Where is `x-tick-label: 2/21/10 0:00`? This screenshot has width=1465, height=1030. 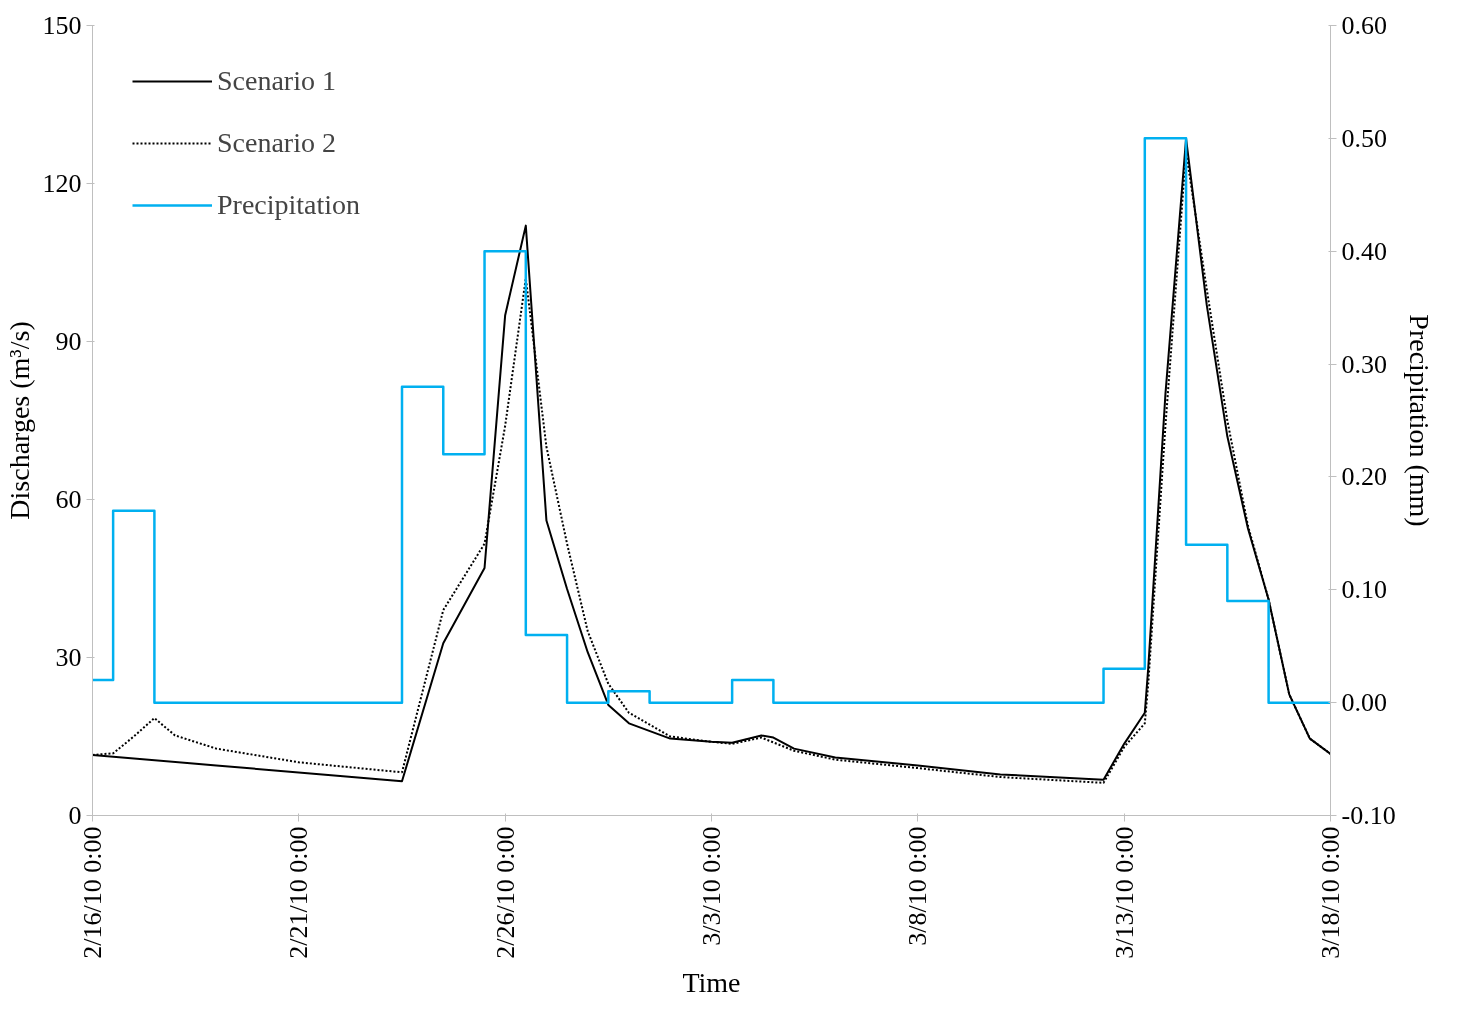 x-tick-label: 2/21/10 0:00 is located at coordinates (299, 892).